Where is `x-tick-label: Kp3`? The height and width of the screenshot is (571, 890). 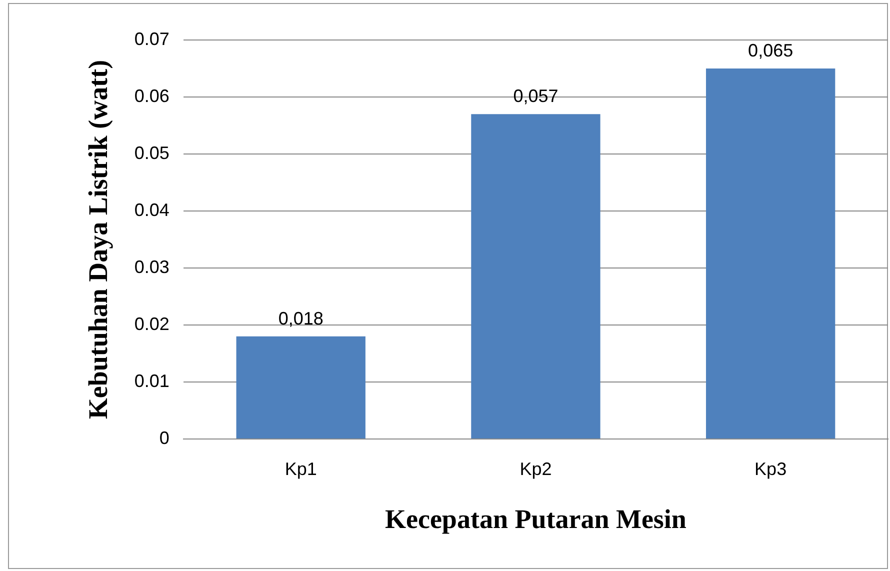
x-tick-label: Kp3 is located at coordinates (770, 468).